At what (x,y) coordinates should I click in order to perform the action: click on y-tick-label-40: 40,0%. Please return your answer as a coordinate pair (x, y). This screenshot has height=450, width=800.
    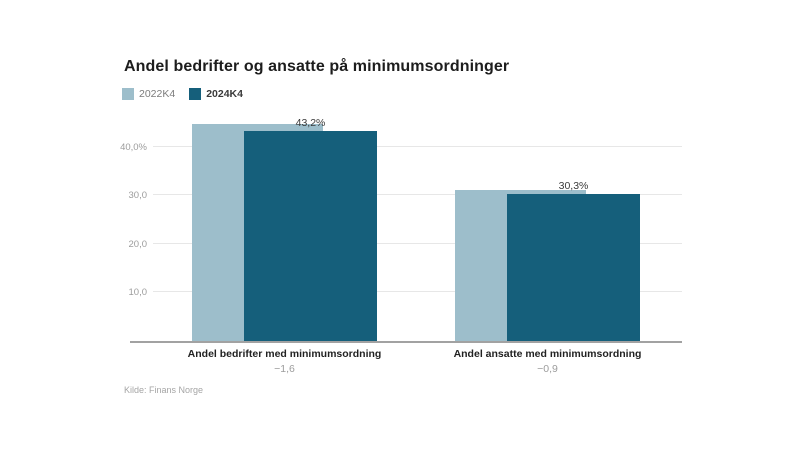
    Looking at the image, I should click on (133, 147).